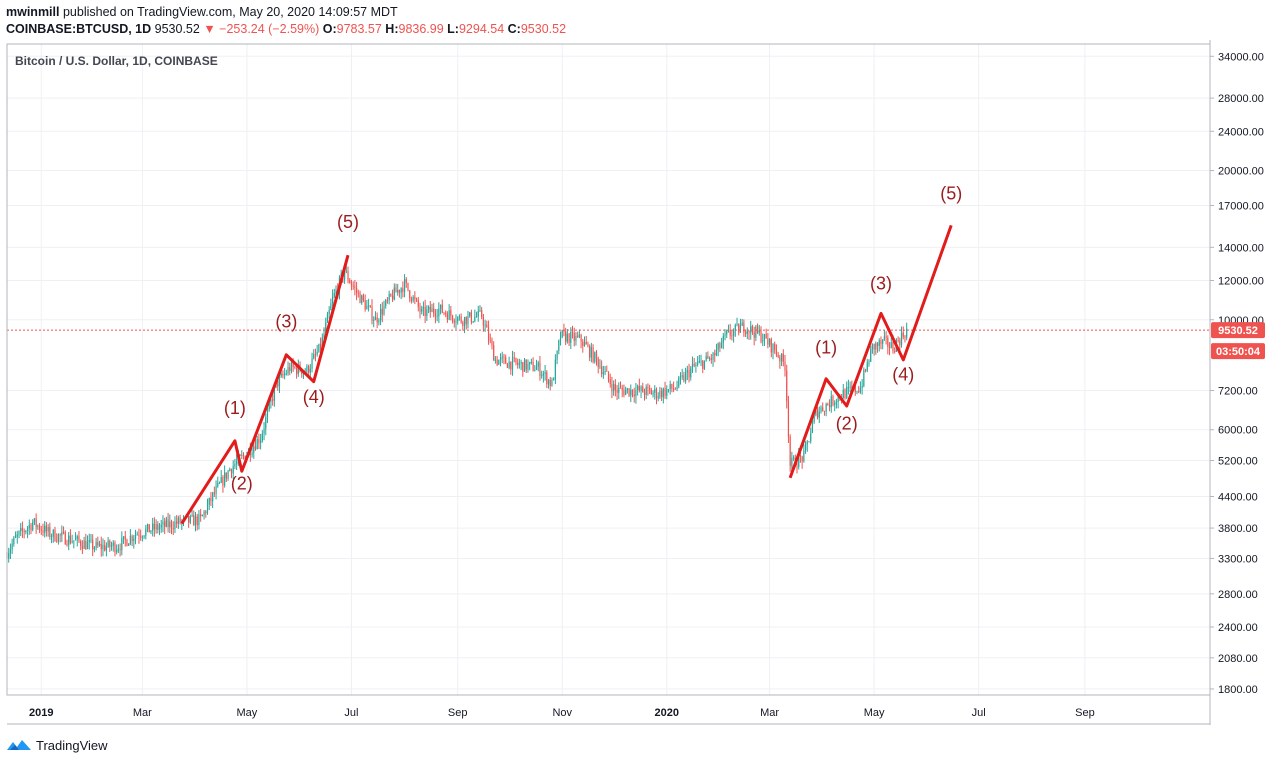 The height and width of the screenshot is (762, 1283). What do you see at coordinates (19, 745) in the screenshot?
I see `tradingview-logo-icon` at bounding box center [19, 745].